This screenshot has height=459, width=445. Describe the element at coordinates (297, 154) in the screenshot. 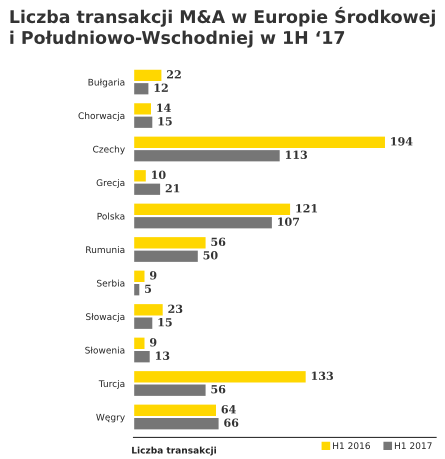

I see `data-label: 113` at that location.